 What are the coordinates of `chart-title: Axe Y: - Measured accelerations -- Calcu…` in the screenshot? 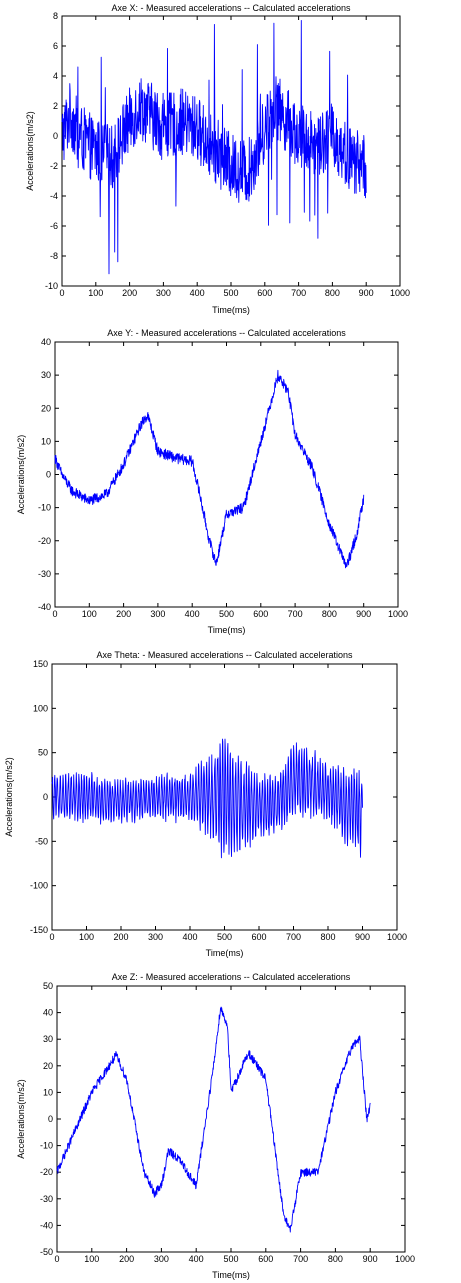 It's located at (226, 333).